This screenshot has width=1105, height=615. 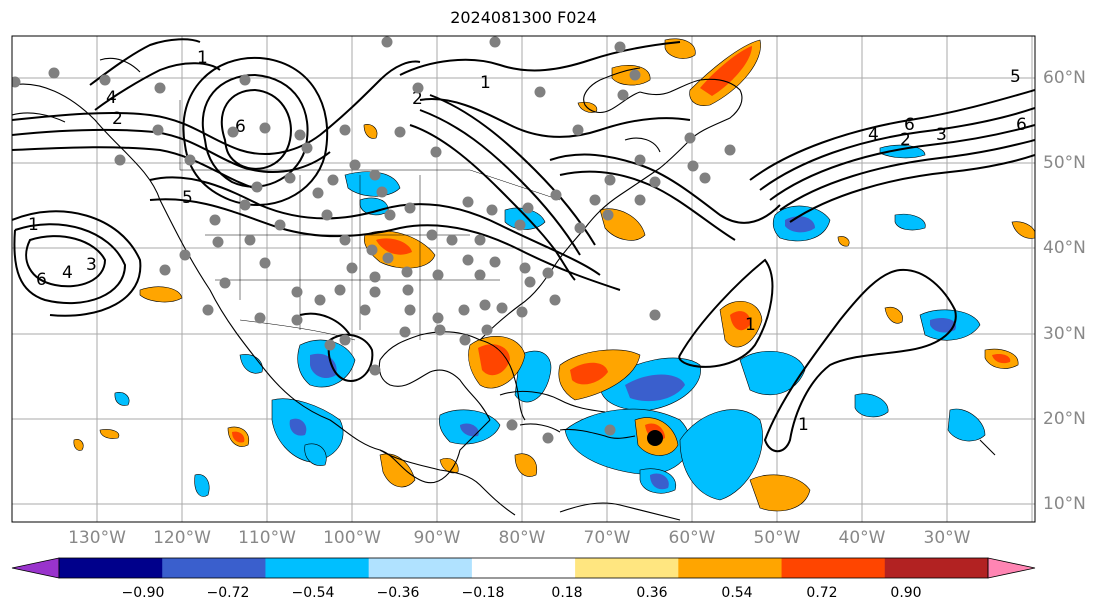 I want to click on colorbar-label: −0.72, so click(x=228, y=593).